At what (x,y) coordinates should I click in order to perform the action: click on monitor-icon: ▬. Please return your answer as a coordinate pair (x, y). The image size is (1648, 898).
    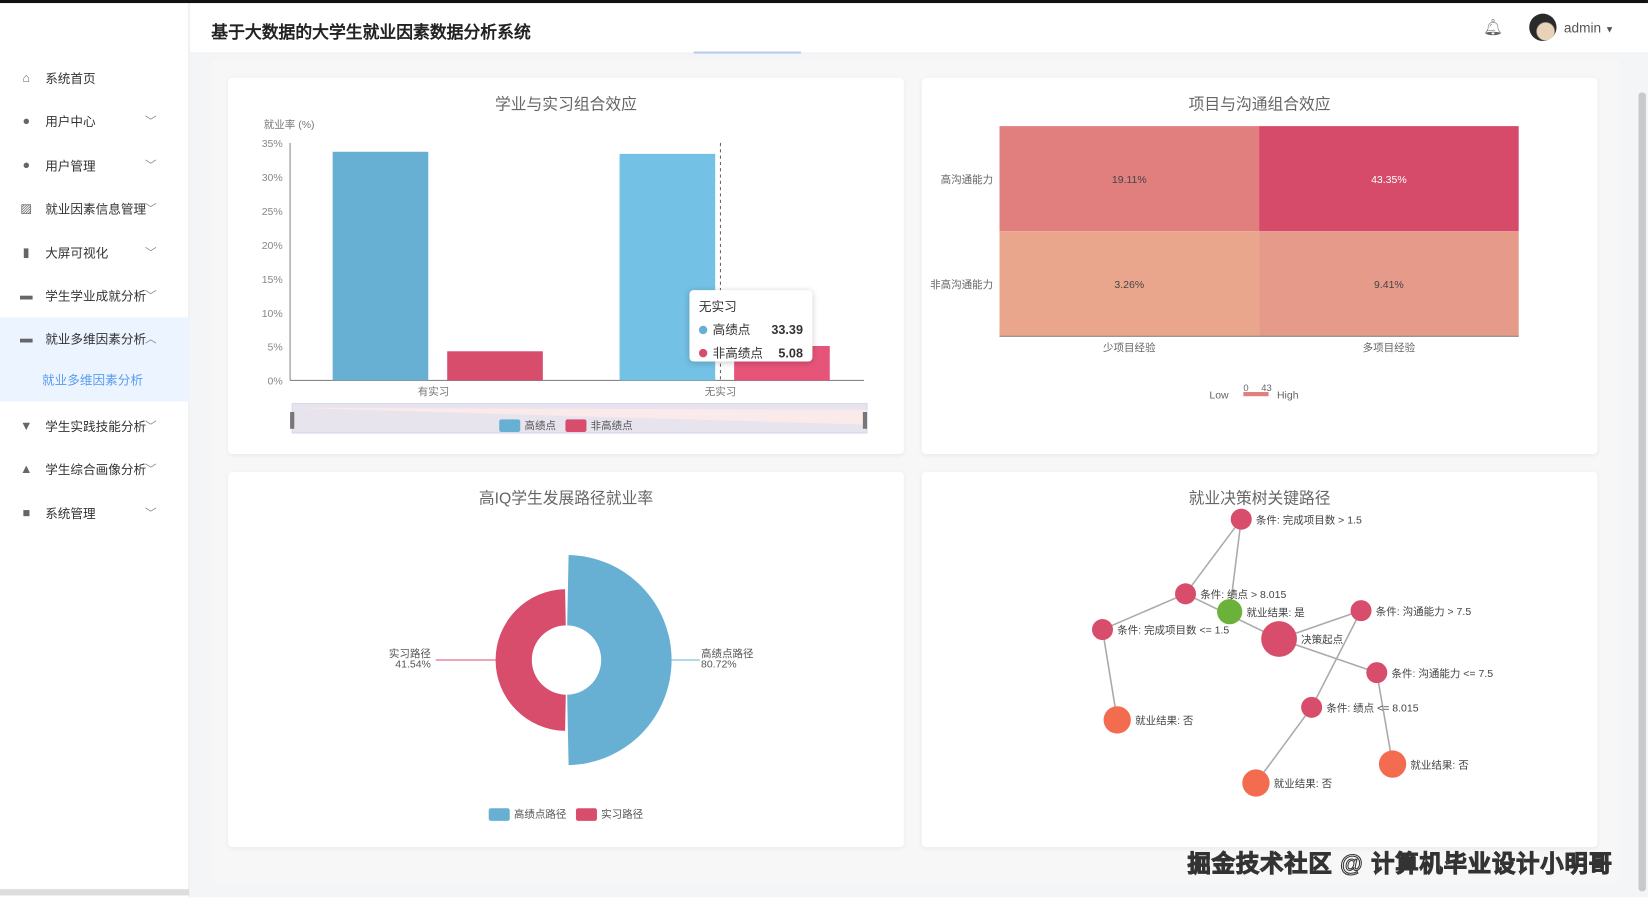
    Looking at the image, I should click on (26, 338).